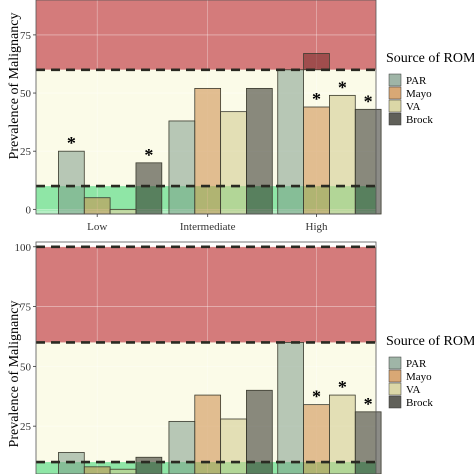 This screenshot has height=474, width=474. Describe the element at coordinates (430, 58) in the screenshot. I see `top-legend-title: Source of ROM` at that location.